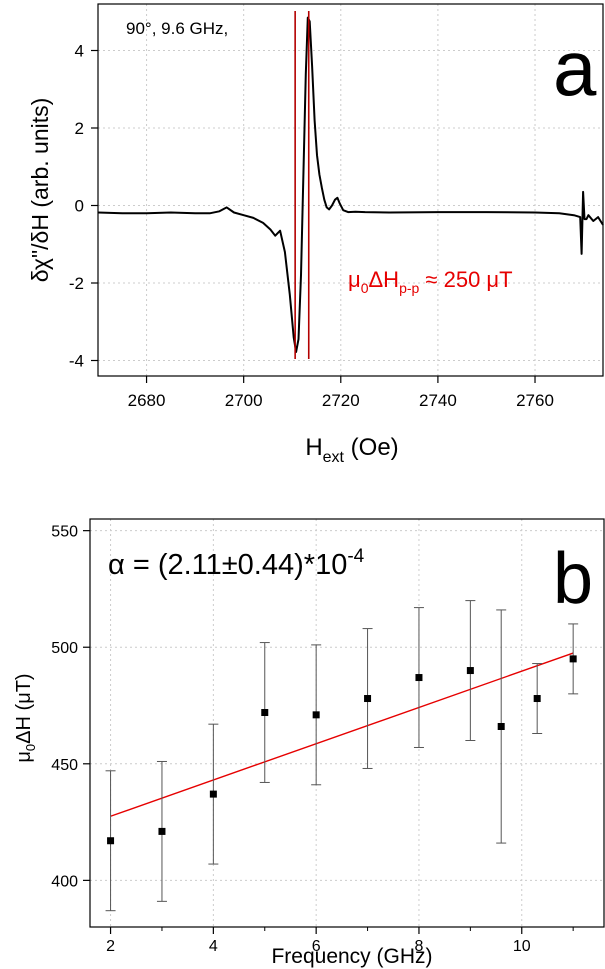  What do you see at coordinates (79, 206) in the screenshot?
I see `panel-a-y-tick-label: 0` at bounding box center [79, 206].